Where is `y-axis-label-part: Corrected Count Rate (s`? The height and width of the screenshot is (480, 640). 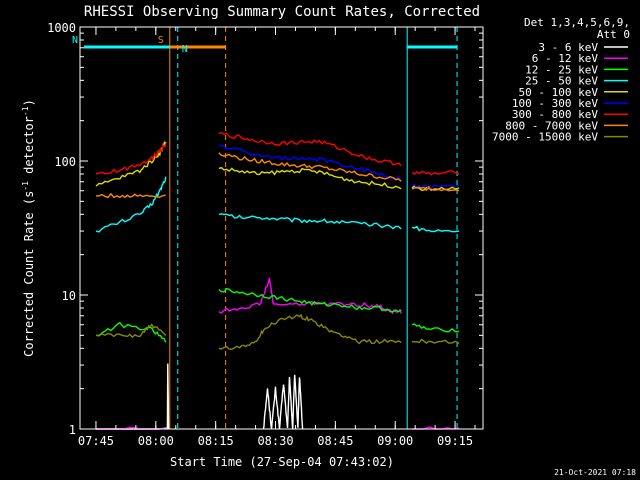
y-axis-label-part: Corrected Count Rate (s is located at coordinates (29, 274).